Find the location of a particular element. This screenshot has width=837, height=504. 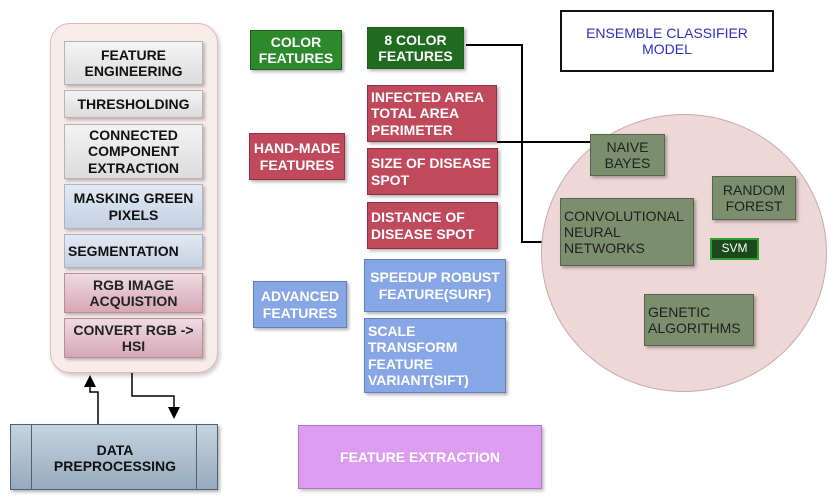

step-convert-rgb-hsi: CONVERT RGB -> HSI is located at coordinates (133, 338).